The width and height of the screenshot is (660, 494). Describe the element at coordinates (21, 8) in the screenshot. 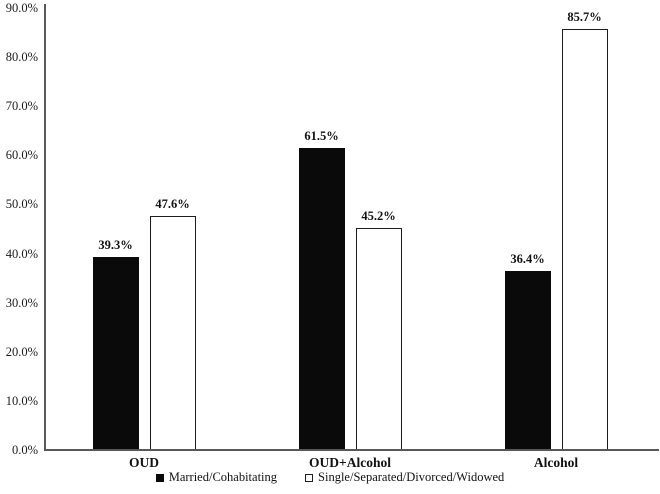

I see `y-tick-label: 90.0%` at that location.